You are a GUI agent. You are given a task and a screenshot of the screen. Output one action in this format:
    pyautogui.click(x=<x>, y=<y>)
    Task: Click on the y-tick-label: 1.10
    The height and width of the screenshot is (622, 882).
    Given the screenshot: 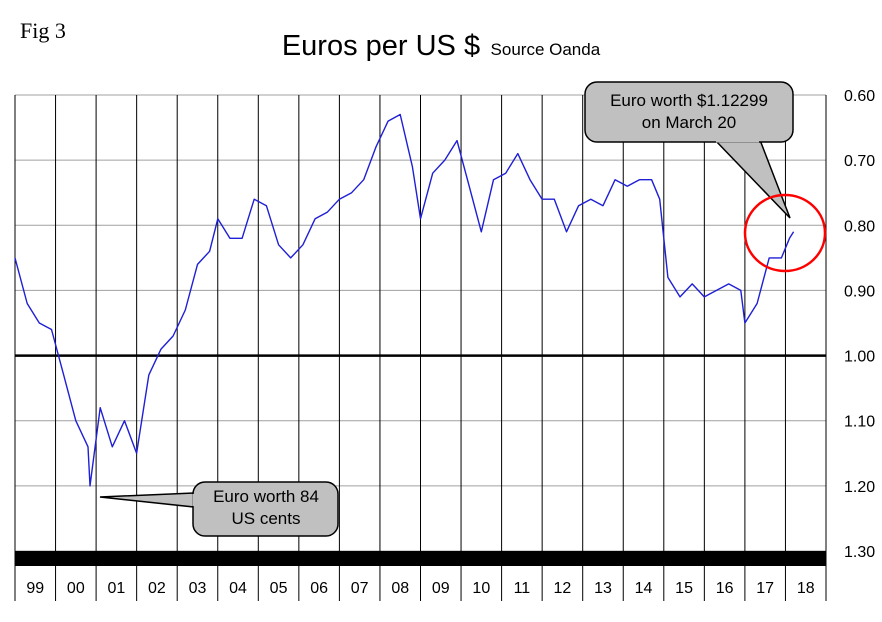 What is the action you would take?
    pyautogui.click(x=859, y=422)
    